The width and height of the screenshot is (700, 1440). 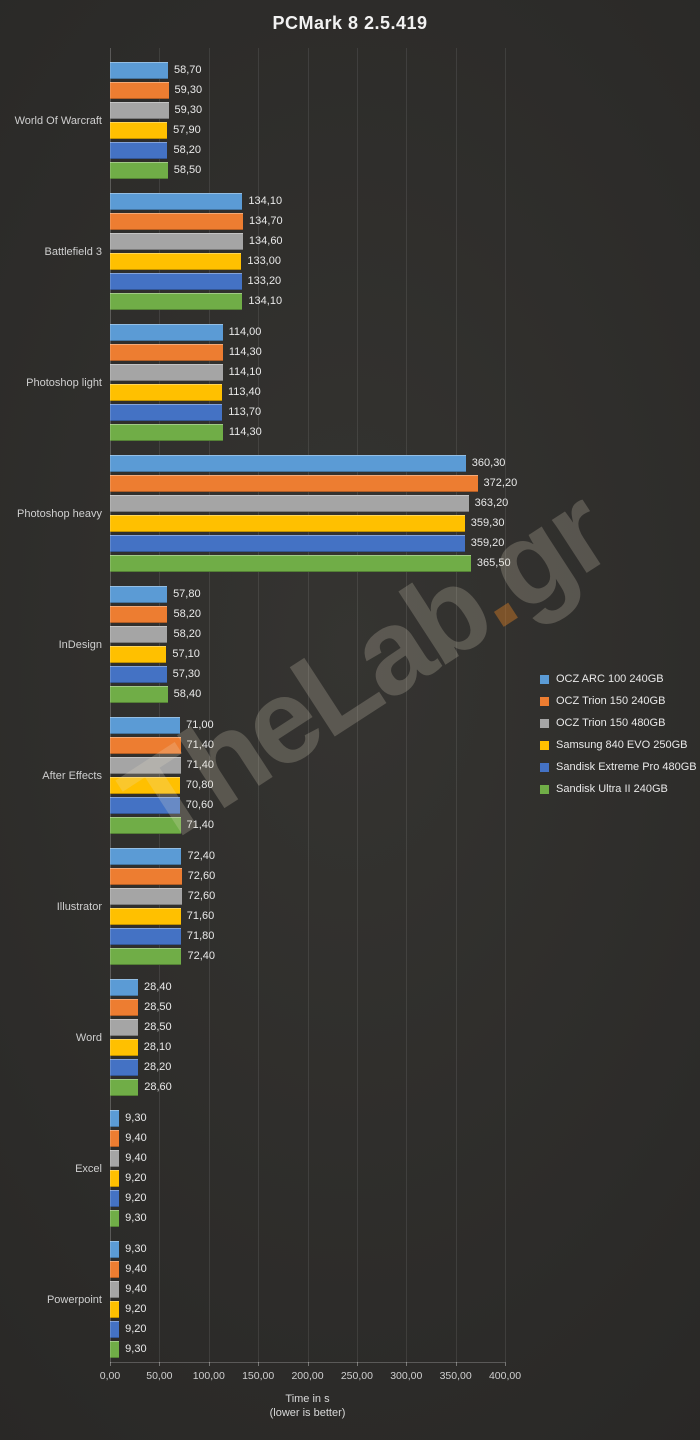 What do you see at coordinates (59, 513) in the screenshot?
I see `category-label: Photoshop heavy` at bounding box center [59, 513].